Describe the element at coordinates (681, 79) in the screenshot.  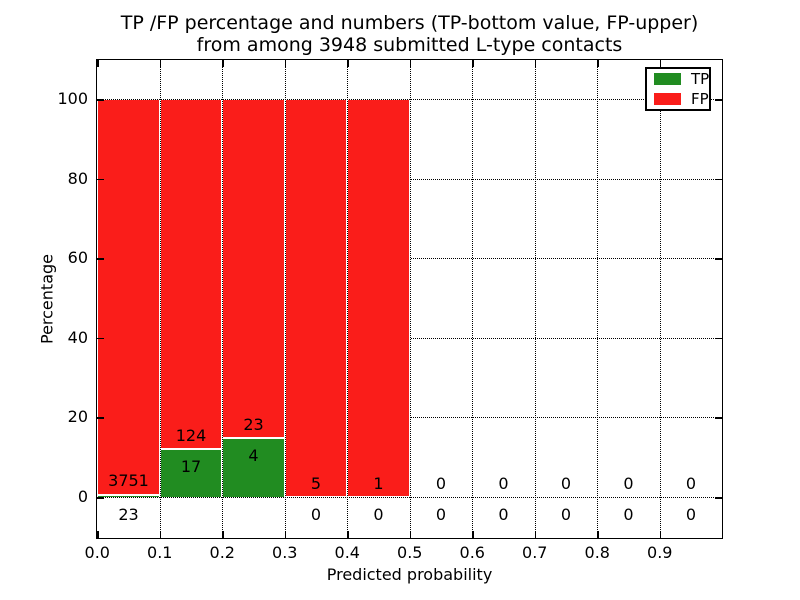
I see `legend-item-tp: TP` at that location.